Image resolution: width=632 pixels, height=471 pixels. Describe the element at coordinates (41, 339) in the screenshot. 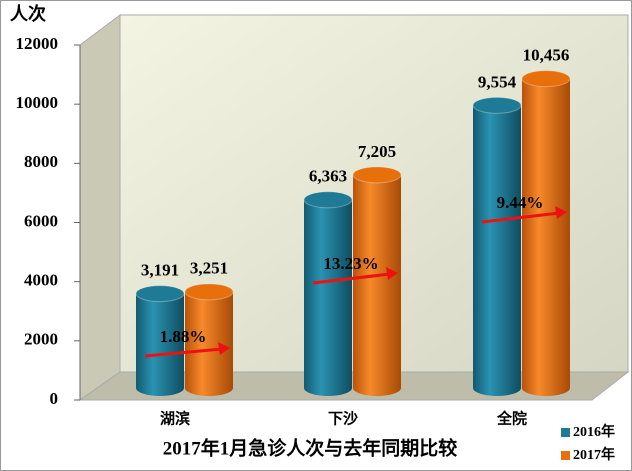

I see `y-tick-label: 2000` at that location.